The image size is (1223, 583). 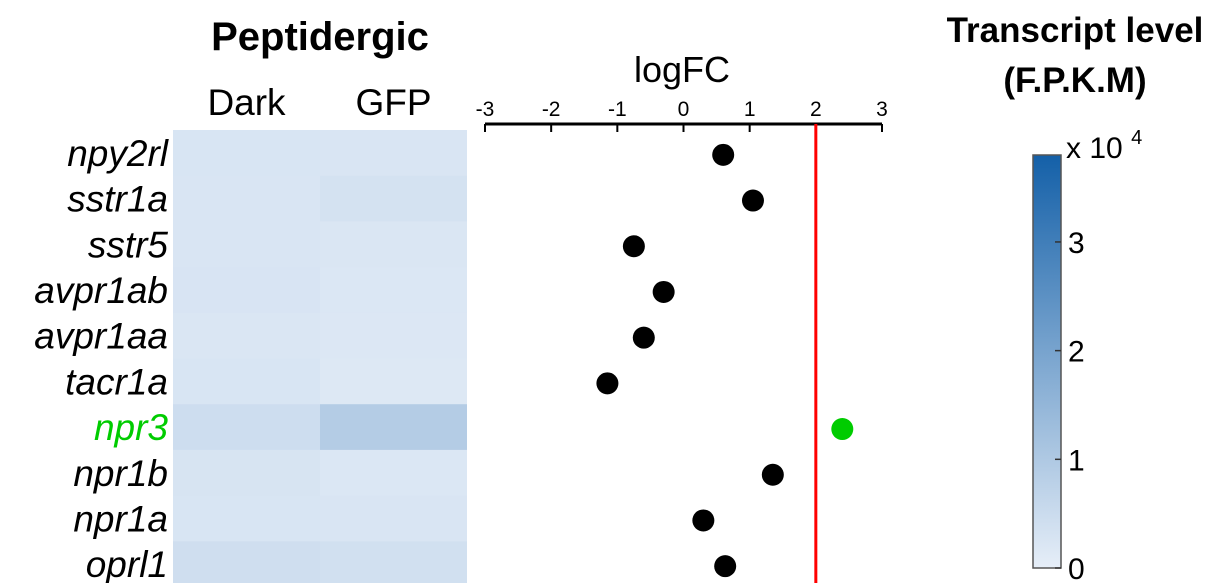 I want to click on colorbar, so click(x=1047, y=361).